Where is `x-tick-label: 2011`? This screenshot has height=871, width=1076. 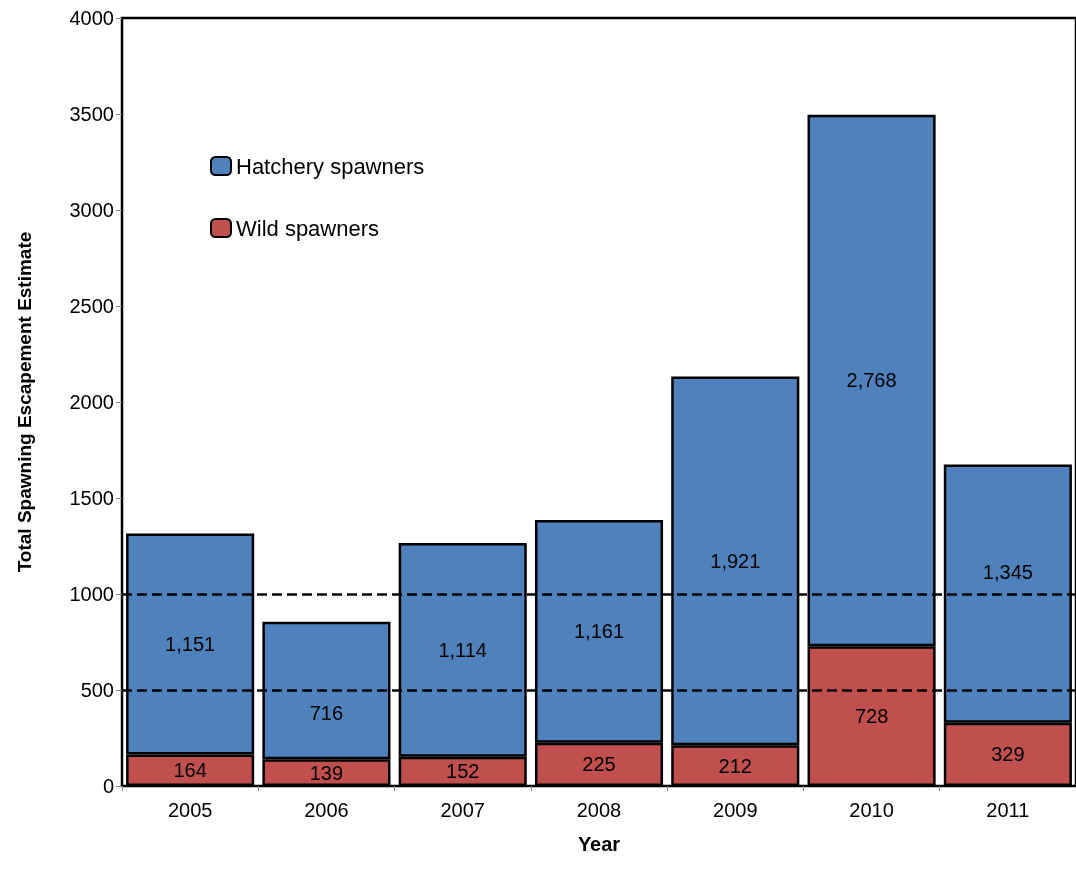 x-tick-label: 2011 is located at coordinates (1008, 810).